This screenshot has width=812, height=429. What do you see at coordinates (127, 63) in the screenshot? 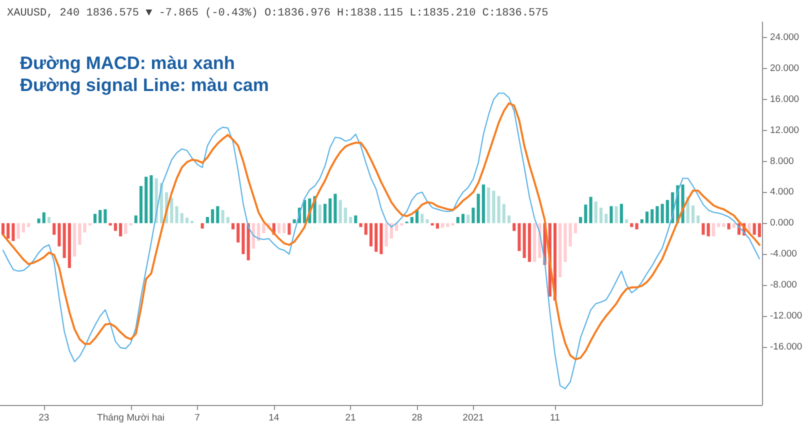
I see `annotation: Đường MACD: màu xanh` at bounding box center [127, 63].